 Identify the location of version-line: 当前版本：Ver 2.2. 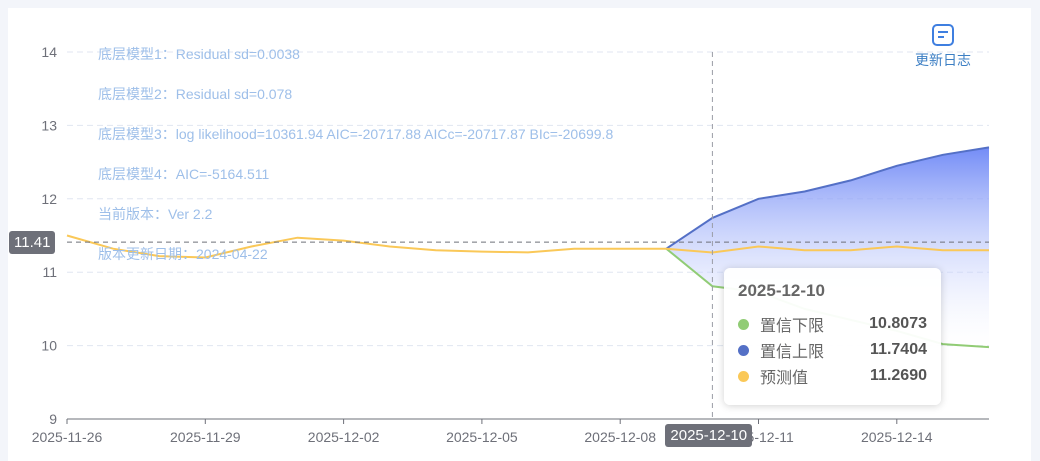
(155, 214).